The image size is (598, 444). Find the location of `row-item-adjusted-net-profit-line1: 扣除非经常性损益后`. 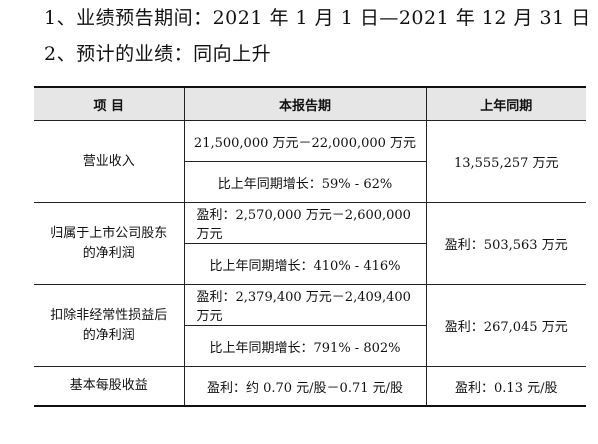

row-item-adjusted-net-profit-line1: 扣除非经常性损益后 is located at coordinates (109, 315).